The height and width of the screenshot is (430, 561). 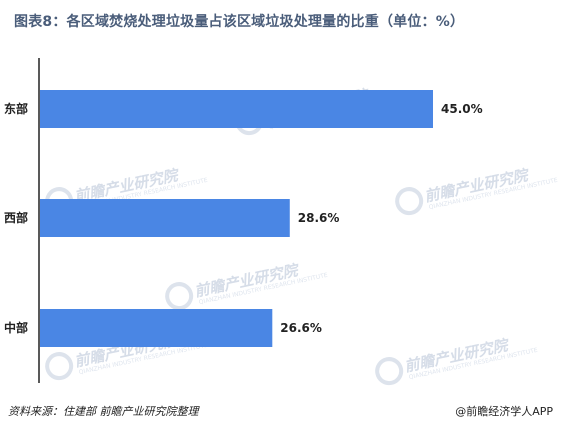 I want to click on credit-note: @前瞻经济学人APP, so click(x=504, y=411).